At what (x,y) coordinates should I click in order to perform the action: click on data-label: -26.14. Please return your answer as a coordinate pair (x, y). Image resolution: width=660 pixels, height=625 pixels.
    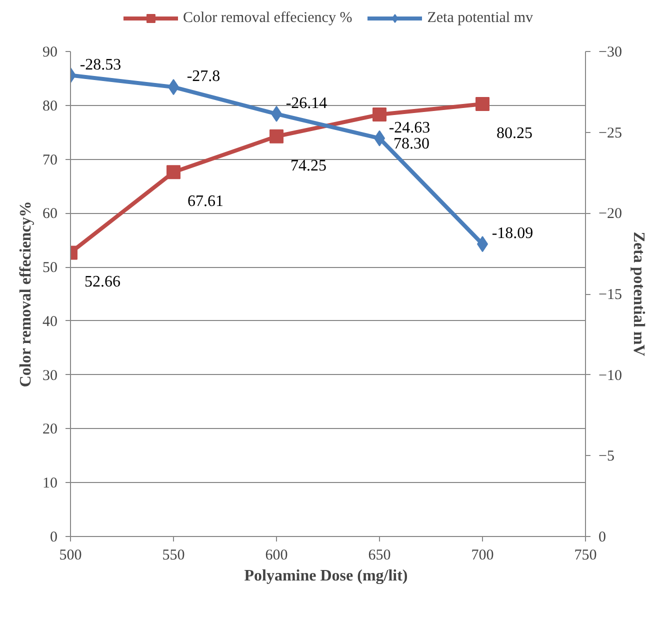
    Looking at the image, I should click on (307, 103).